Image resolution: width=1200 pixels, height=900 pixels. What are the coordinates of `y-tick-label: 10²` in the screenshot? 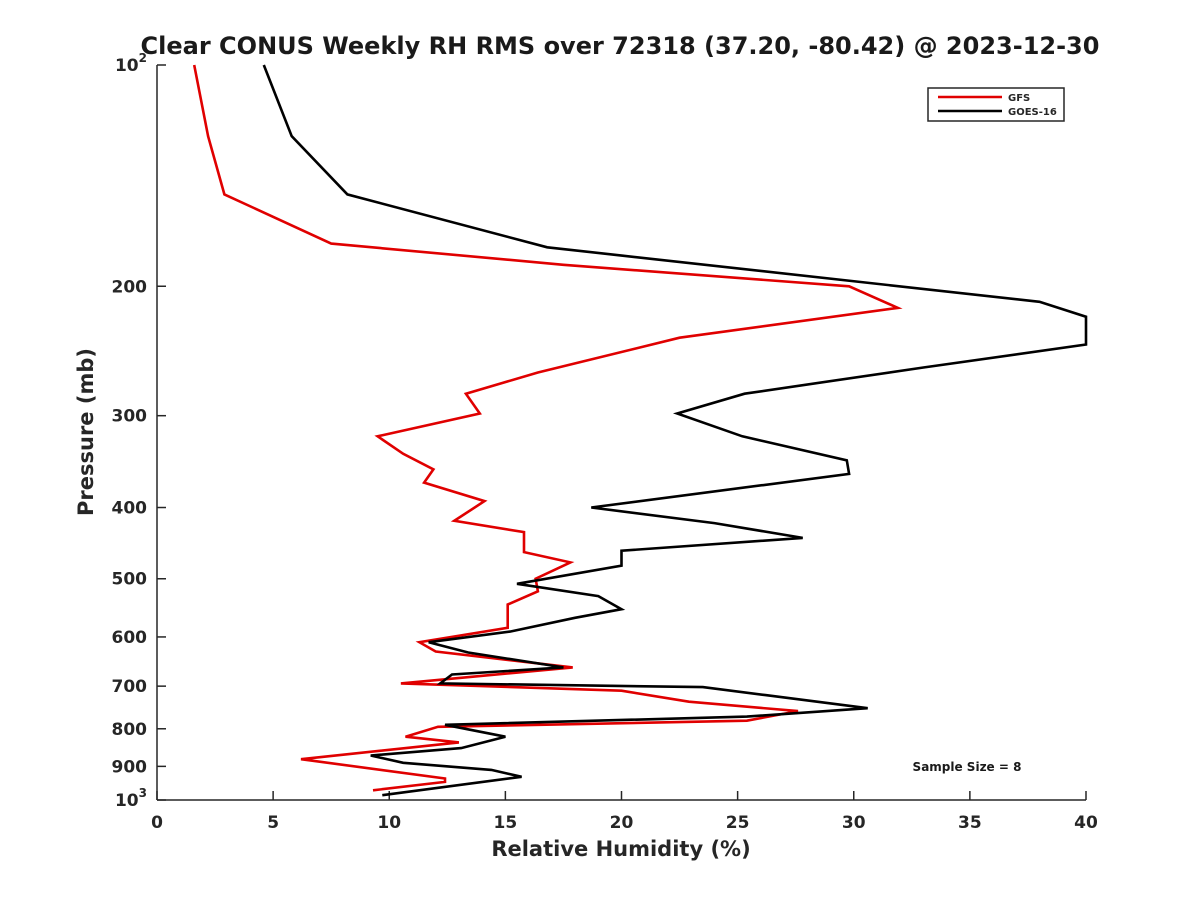 It's located at (131, 63).